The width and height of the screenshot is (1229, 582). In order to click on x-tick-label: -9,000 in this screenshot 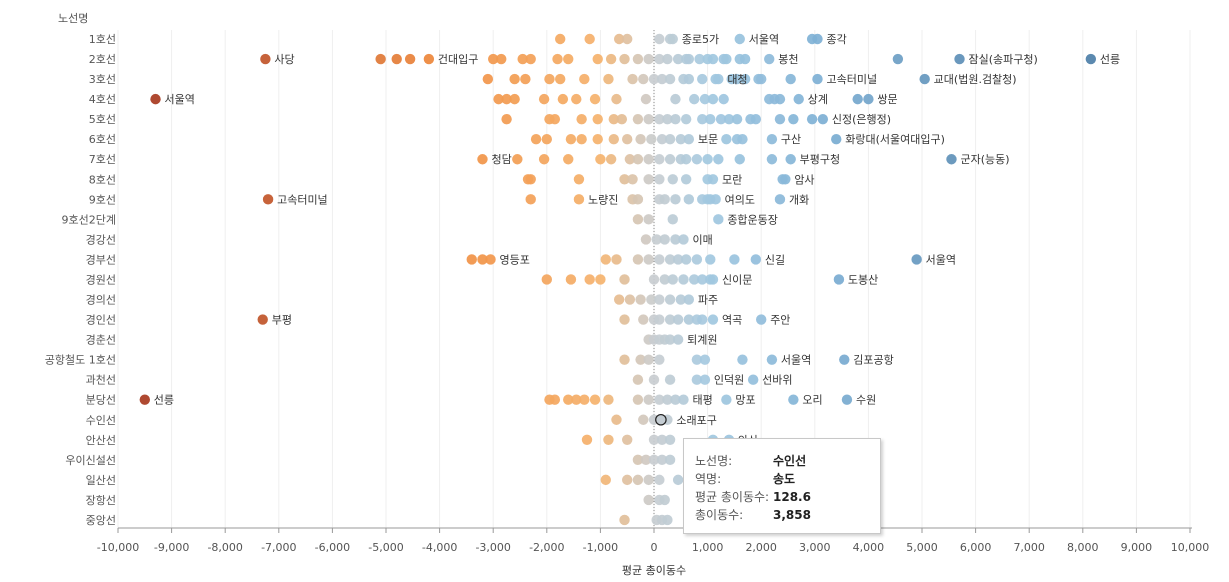, I will do `click(171, 547)`.